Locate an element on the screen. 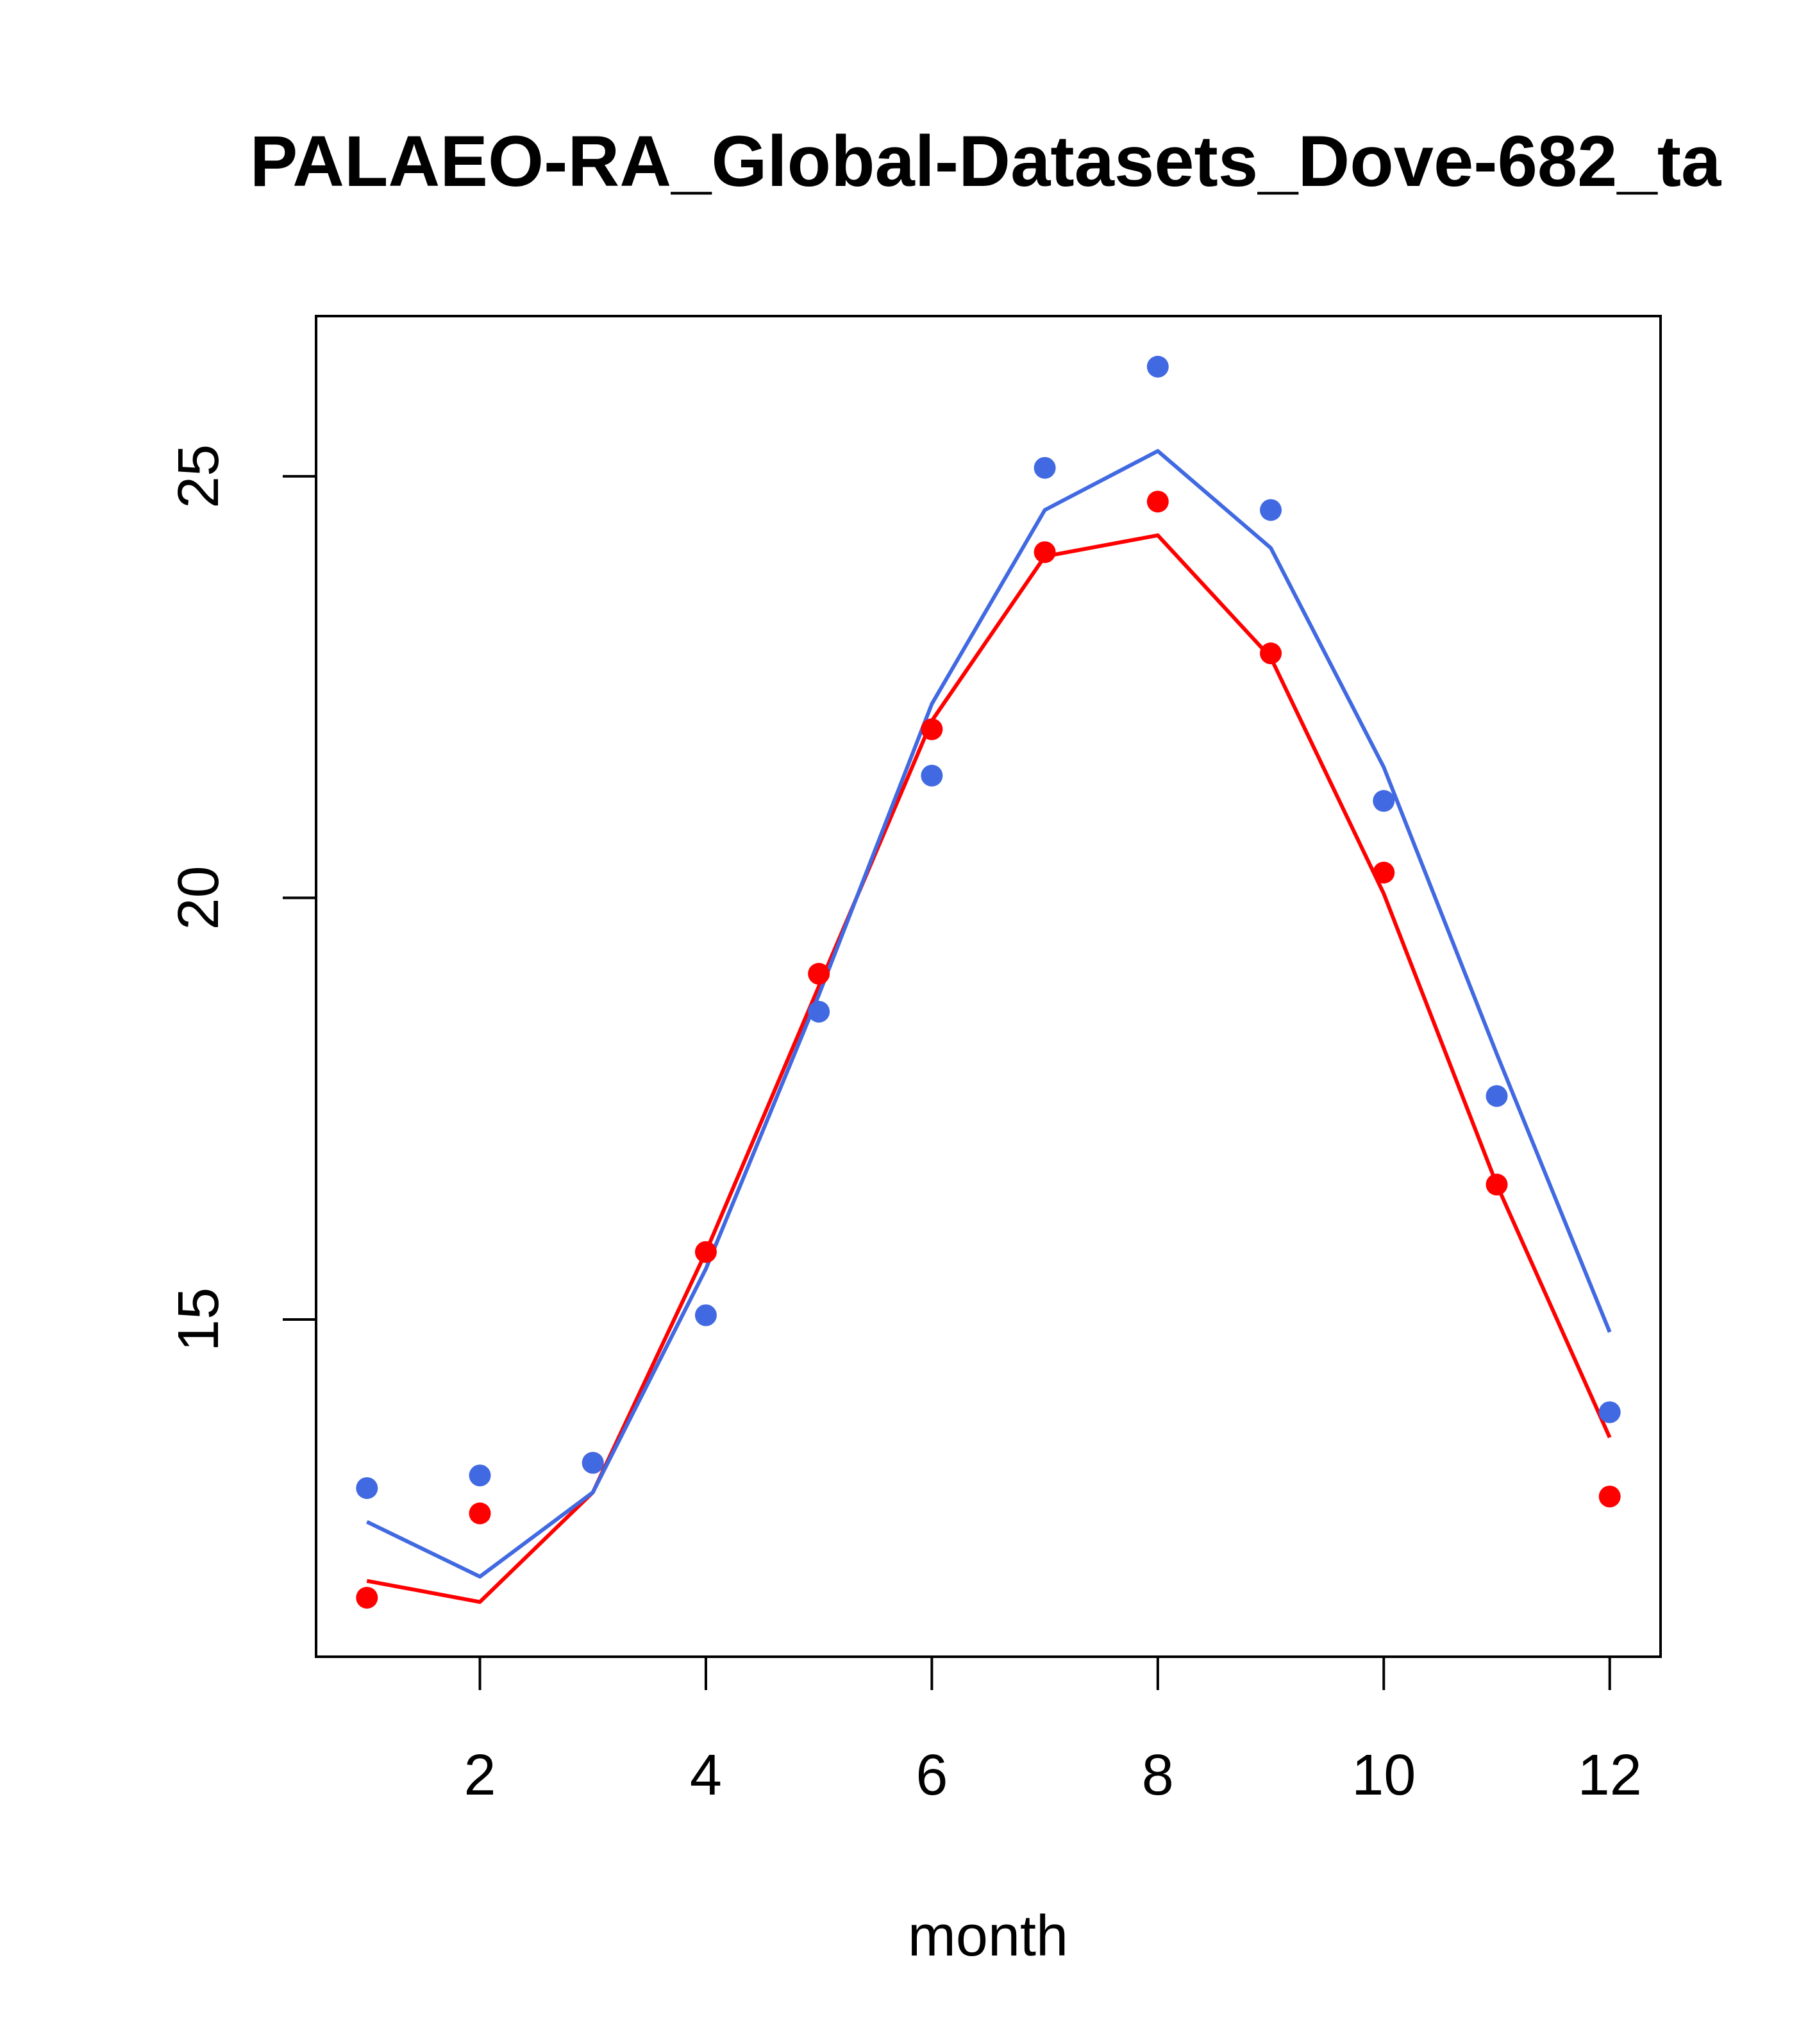 Image resolution: width=1817 pixels, height=2044 pixels. chart-title: PALAEO-RA_Global-Datasets_Dove-682_ta is located at coordinates (986, 161).